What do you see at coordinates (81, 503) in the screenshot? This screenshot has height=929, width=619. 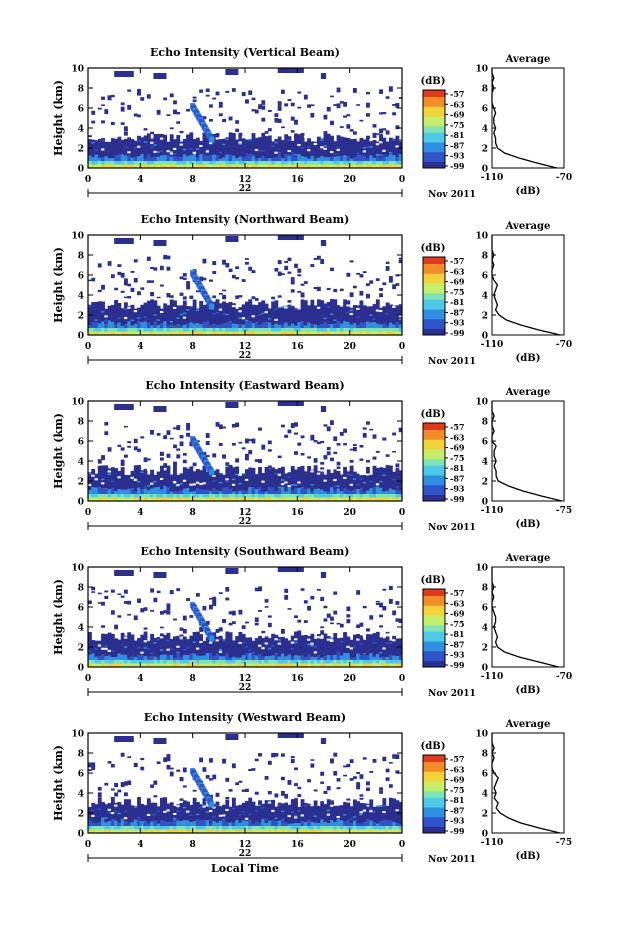 I see `y-tick-label: 0` at bounding box center [81, 503].